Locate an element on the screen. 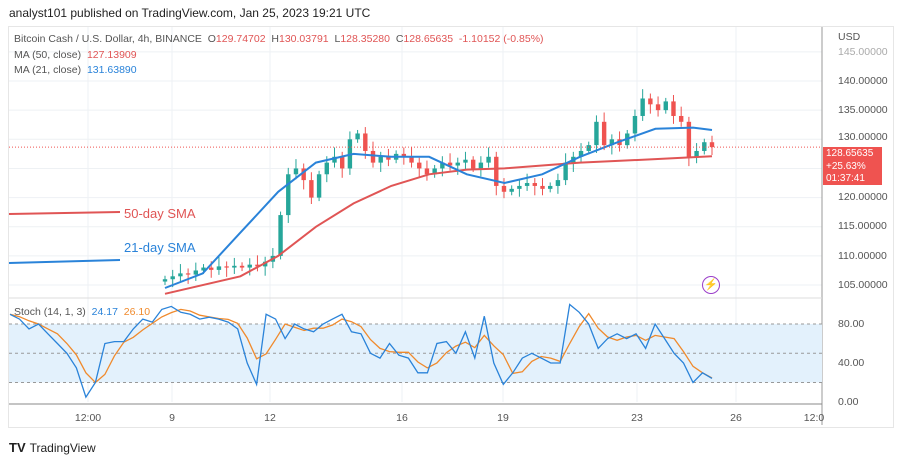 This screenshot has width=900, height=464. ma50-value: 127.13909 is located at coordinates (111, 55).